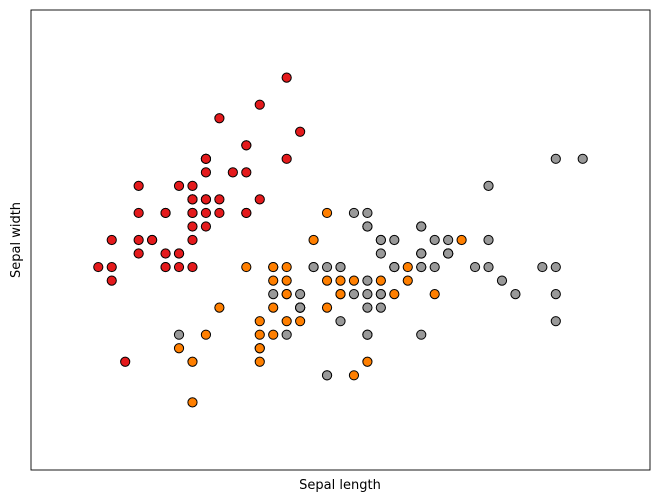 The image size is (659, 501). What do you see at coordinates (16, 240) in the screenshot?
I see `y-axis-label: Sepal width` at bounding box center [16, 240].